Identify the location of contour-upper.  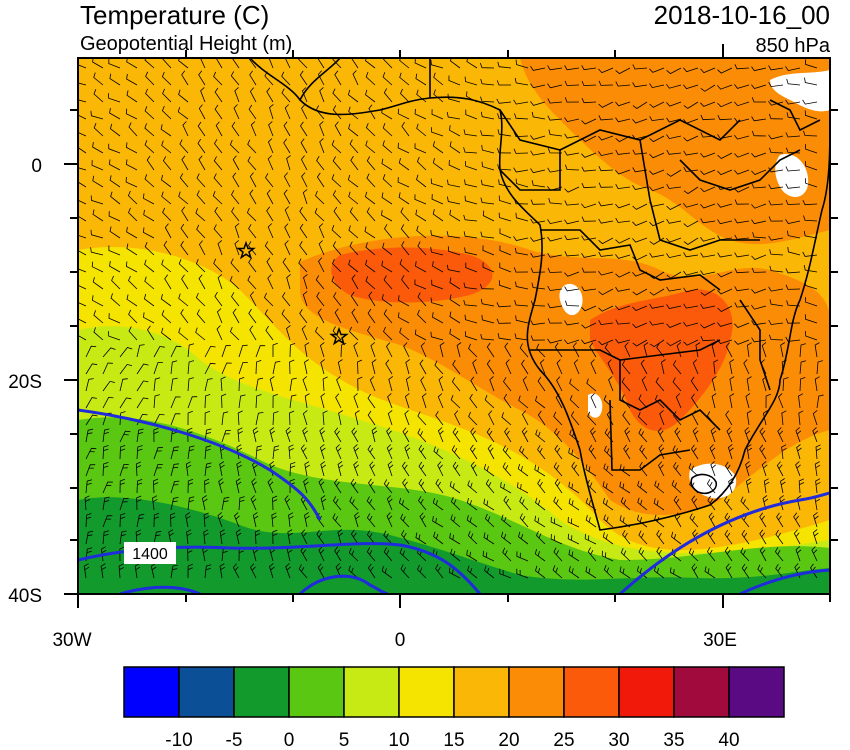
(200, 464).